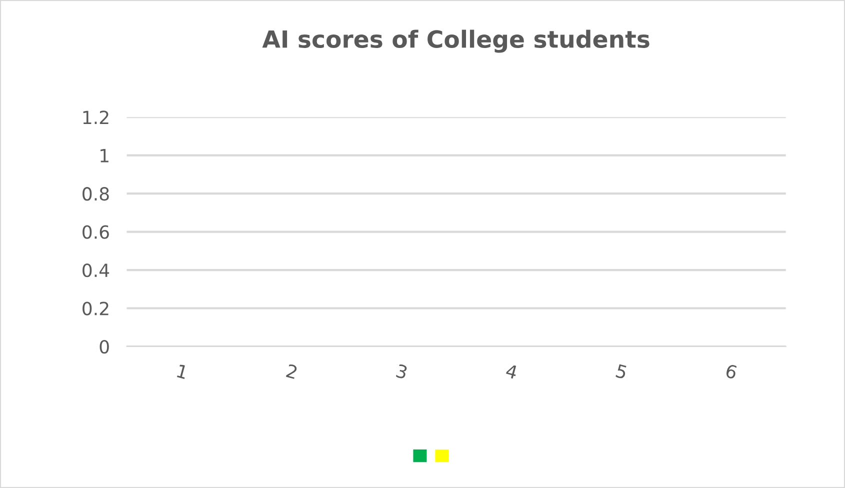 This screenshot has width=845, height=488. What do you see at coordinates (95, 117) in the screenshot?
I see `y-tick-label: 1.2` at bounding box center [95, 117].